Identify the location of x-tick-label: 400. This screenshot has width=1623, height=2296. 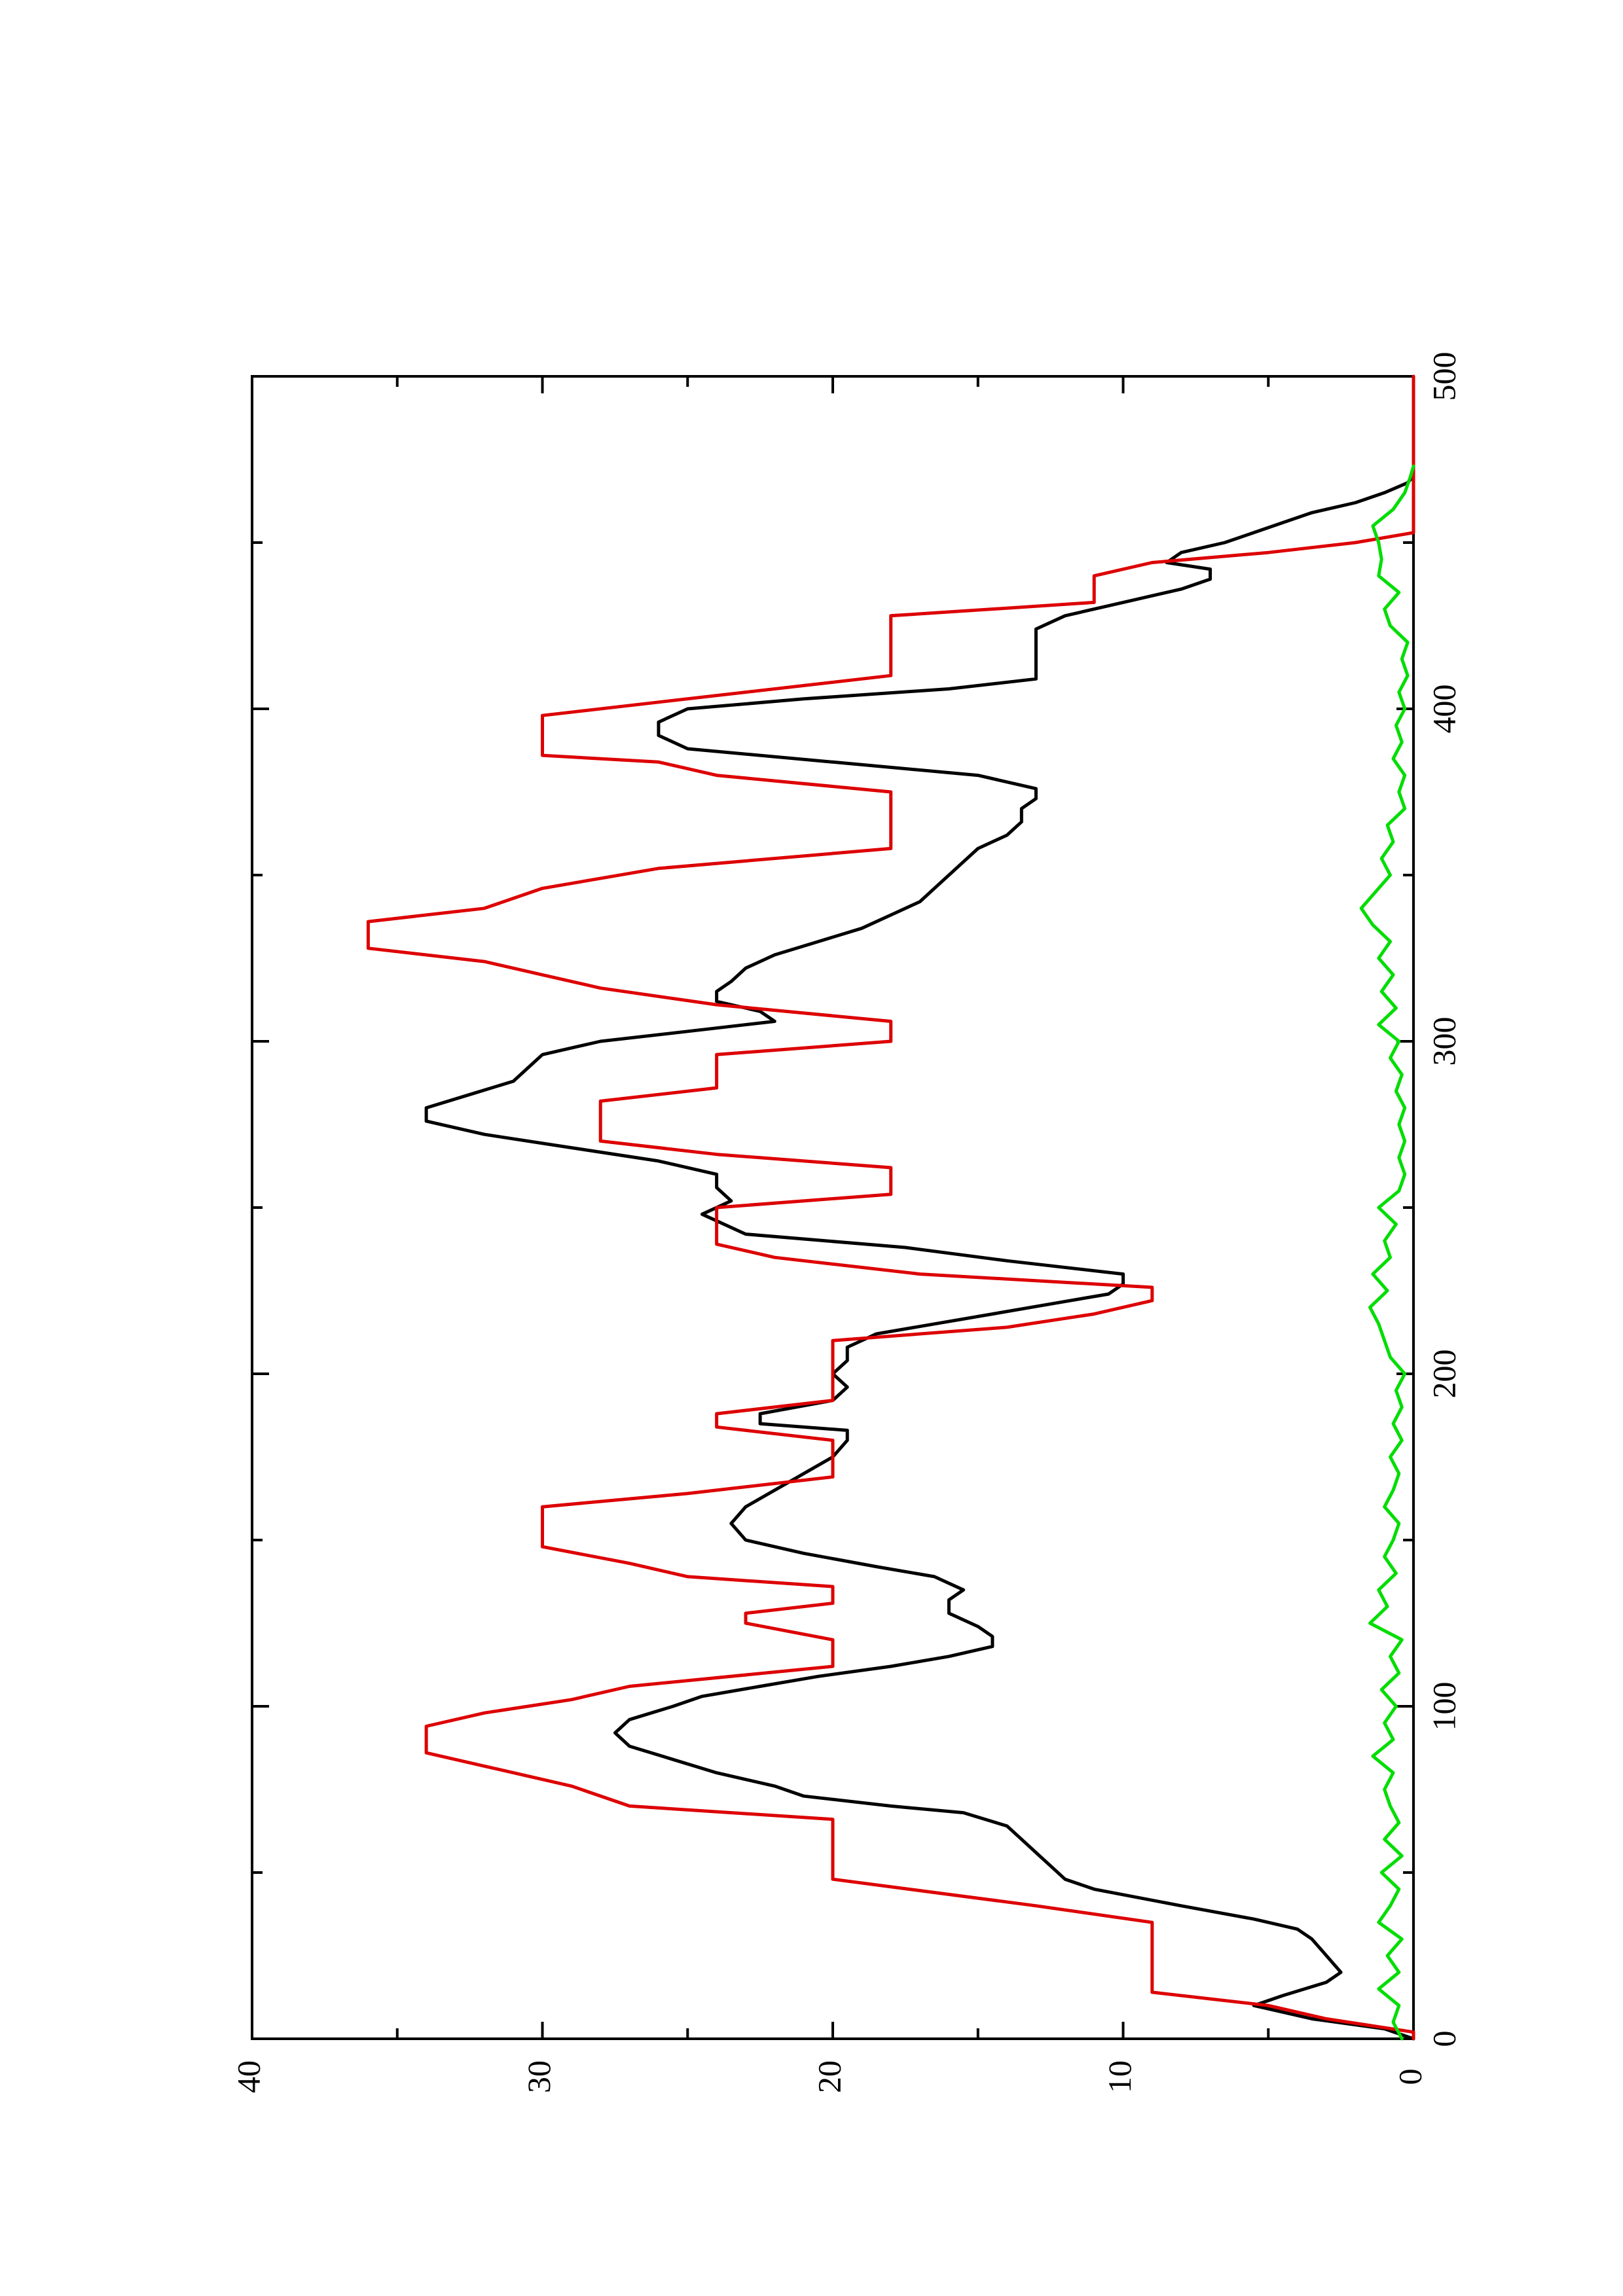
(1443, 709).